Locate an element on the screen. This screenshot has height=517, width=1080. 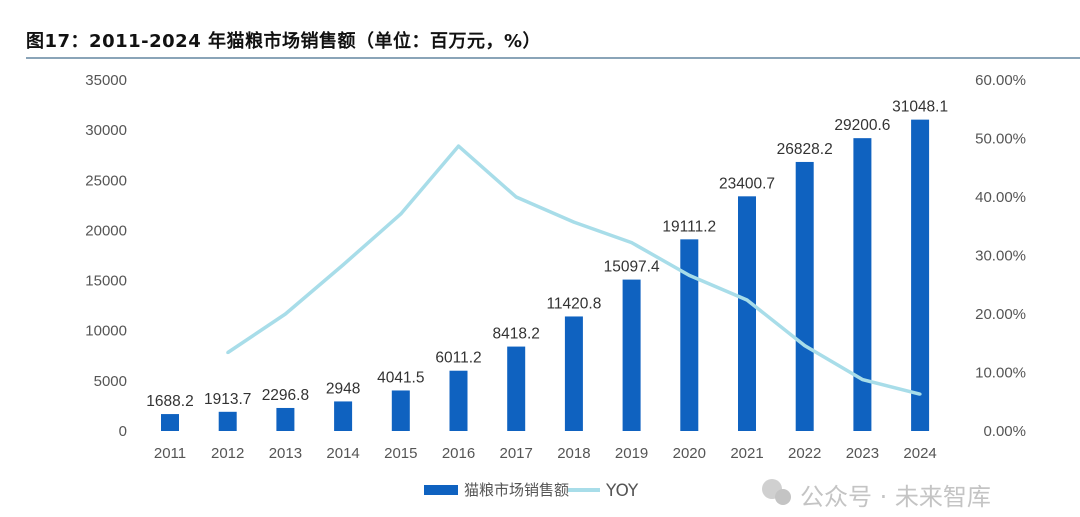
y-left-tick: 15000 is located at coordinates (106, 281).